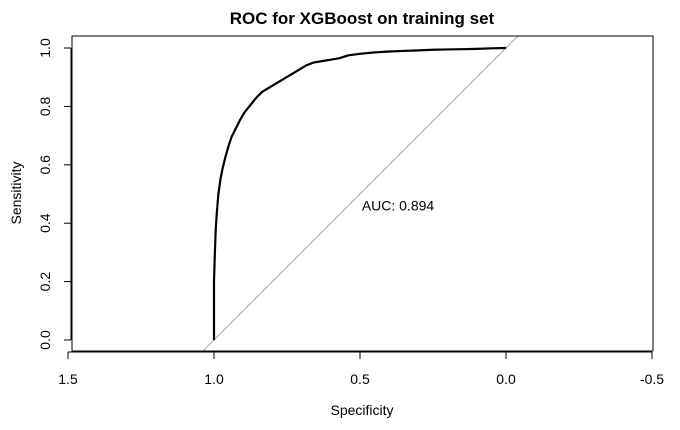 This screenshot has width=680, height=430. Describe the element at coordinates (68, 379) in the screenshot. I see `x-tick-label: 1.5` at that location.